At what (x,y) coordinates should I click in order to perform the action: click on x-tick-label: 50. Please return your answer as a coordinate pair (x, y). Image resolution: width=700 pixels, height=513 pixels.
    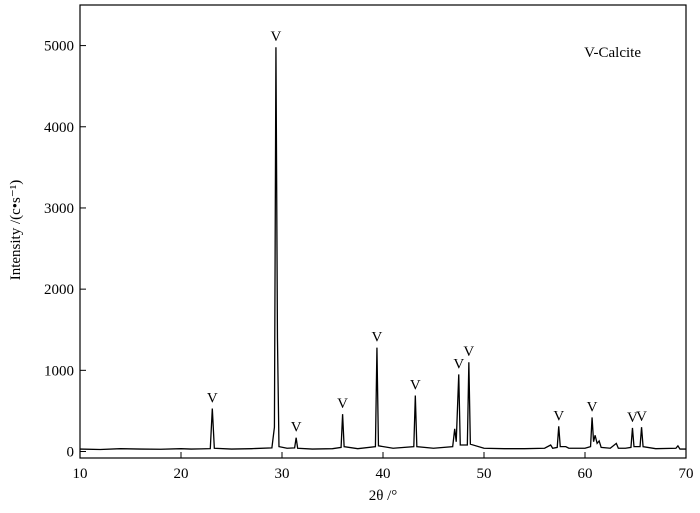
    Looking at the image, I should click on (484, 474).